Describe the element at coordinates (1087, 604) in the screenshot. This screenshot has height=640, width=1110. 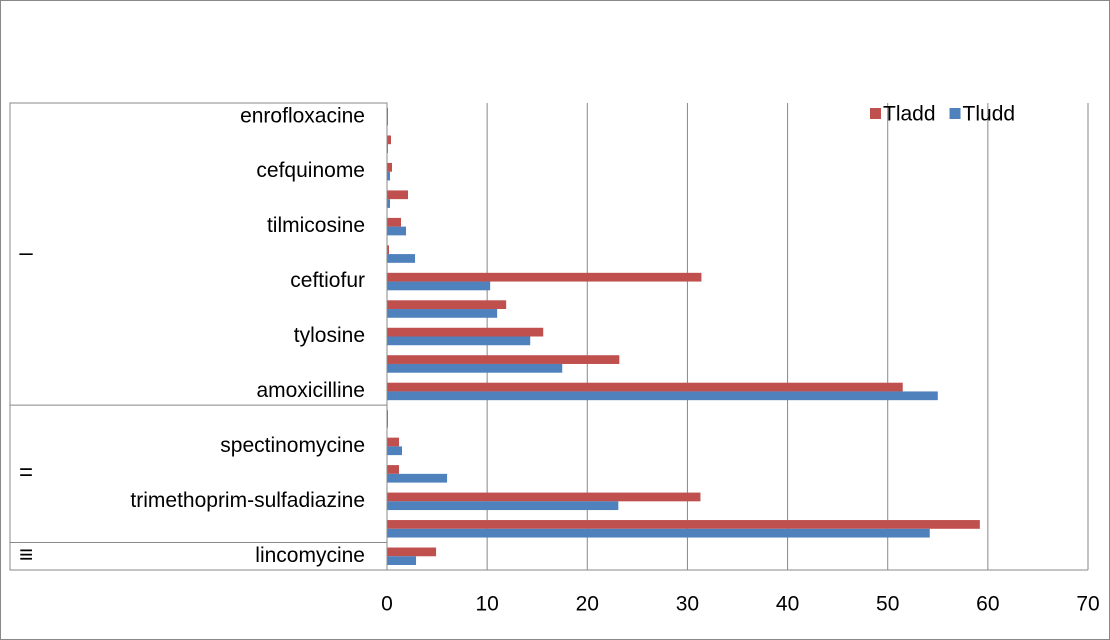
I see `x-tick-label: 70` at that location.